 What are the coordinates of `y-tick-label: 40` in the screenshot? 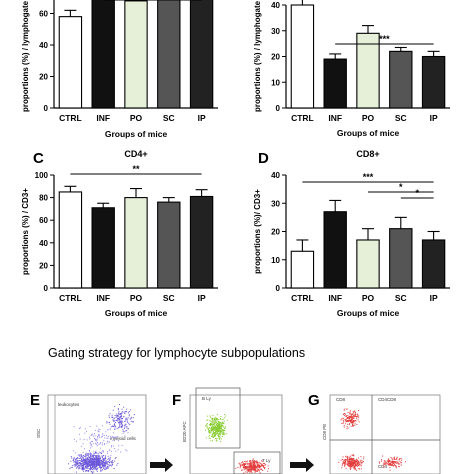 It's located at (43, 45).